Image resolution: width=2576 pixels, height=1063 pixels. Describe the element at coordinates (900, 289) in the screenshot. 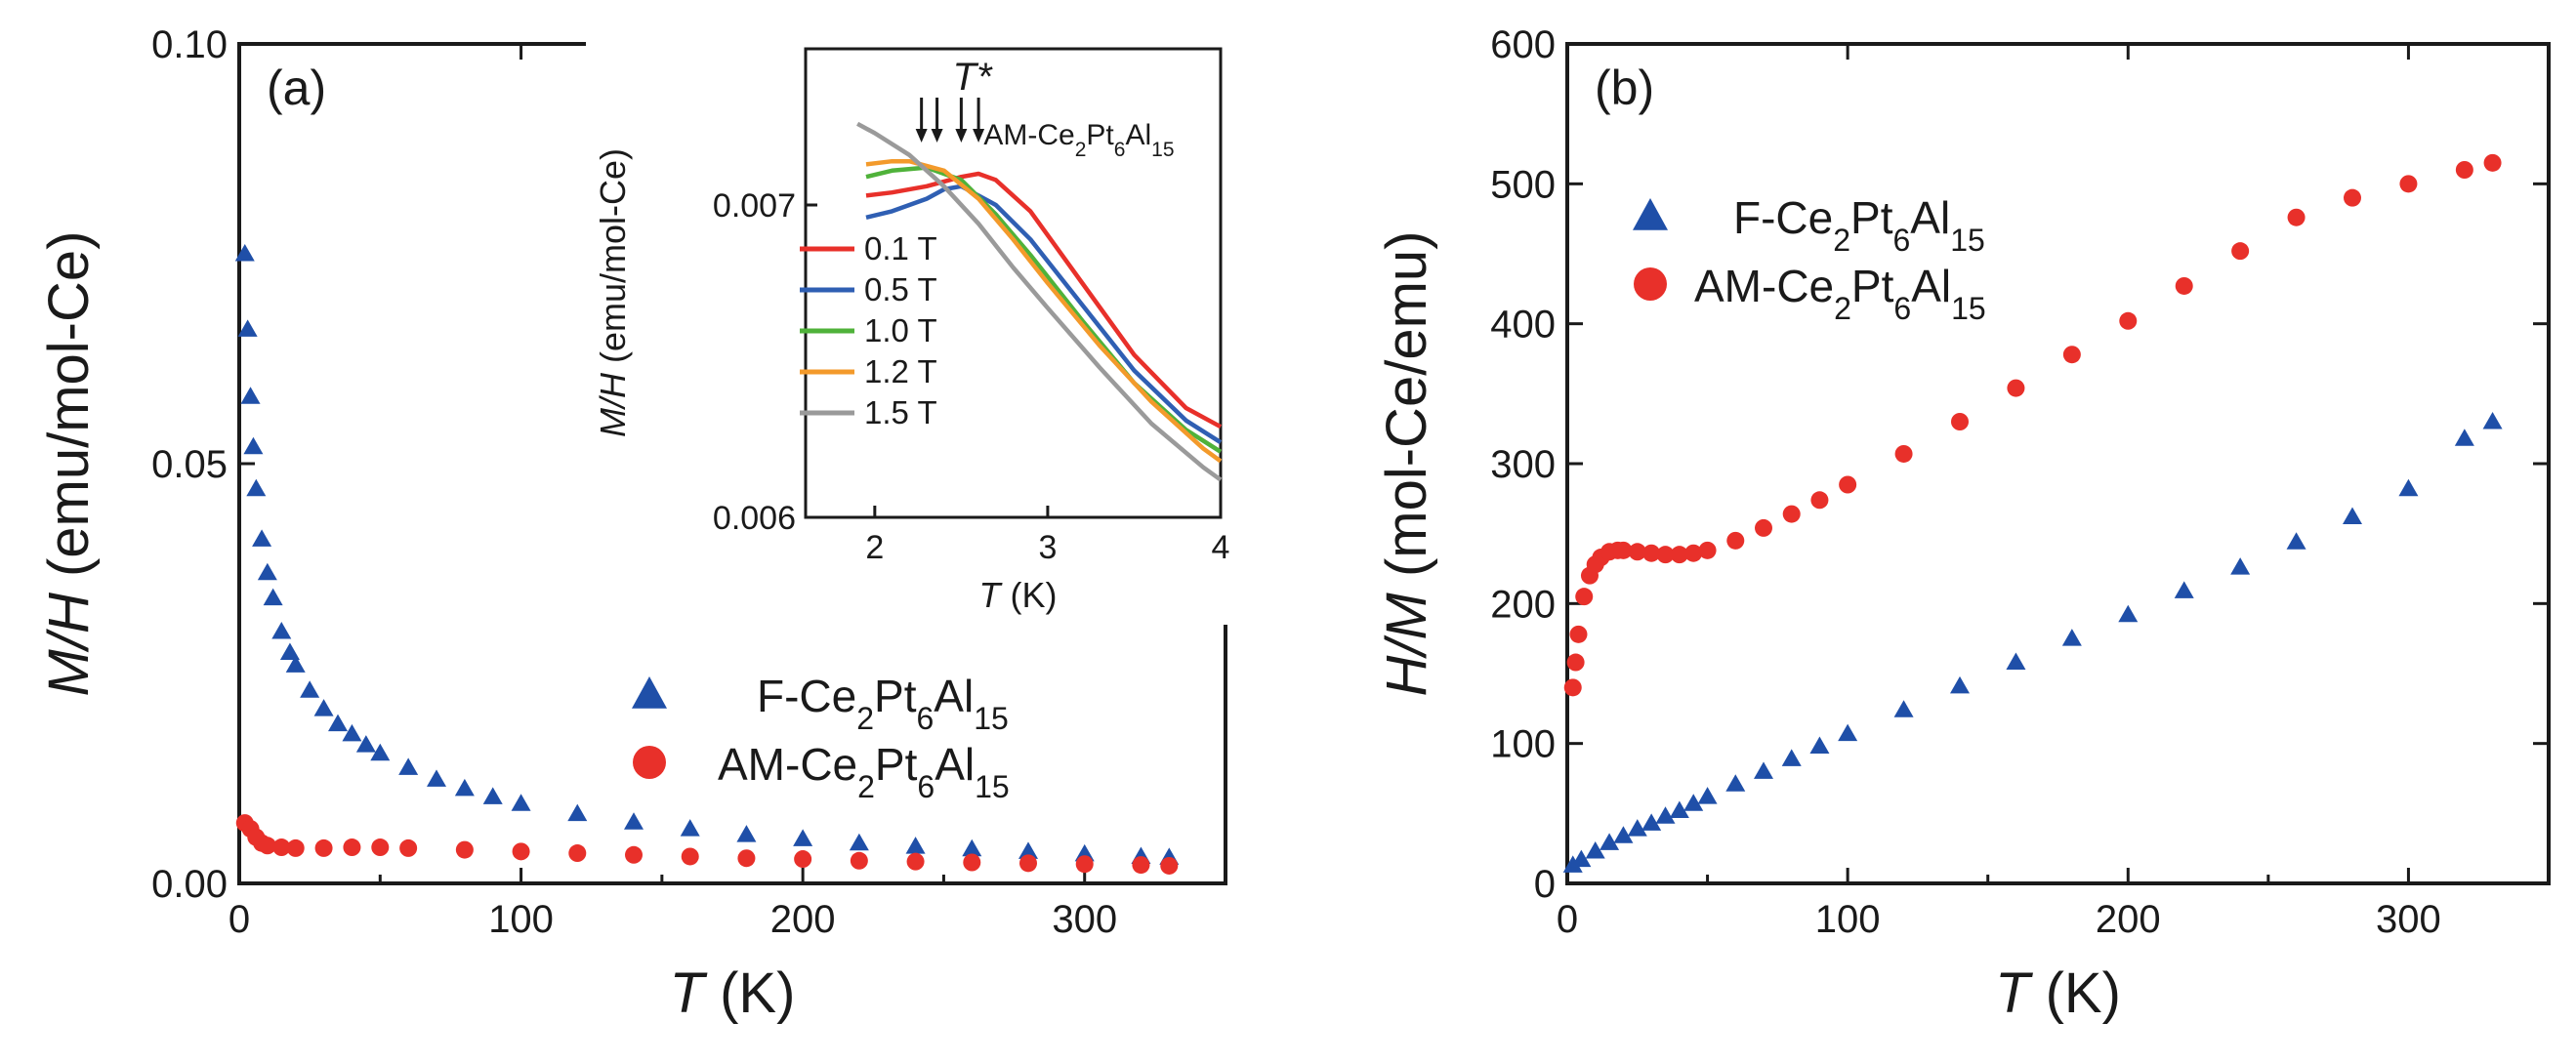

I see `inset-legend-label: 0.5 T` at that location.